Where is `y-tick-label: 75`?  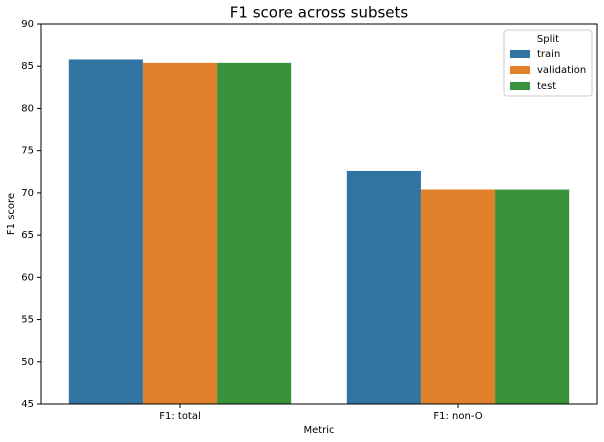 y-tick-label: 75 is located at coordinates (27, 151).